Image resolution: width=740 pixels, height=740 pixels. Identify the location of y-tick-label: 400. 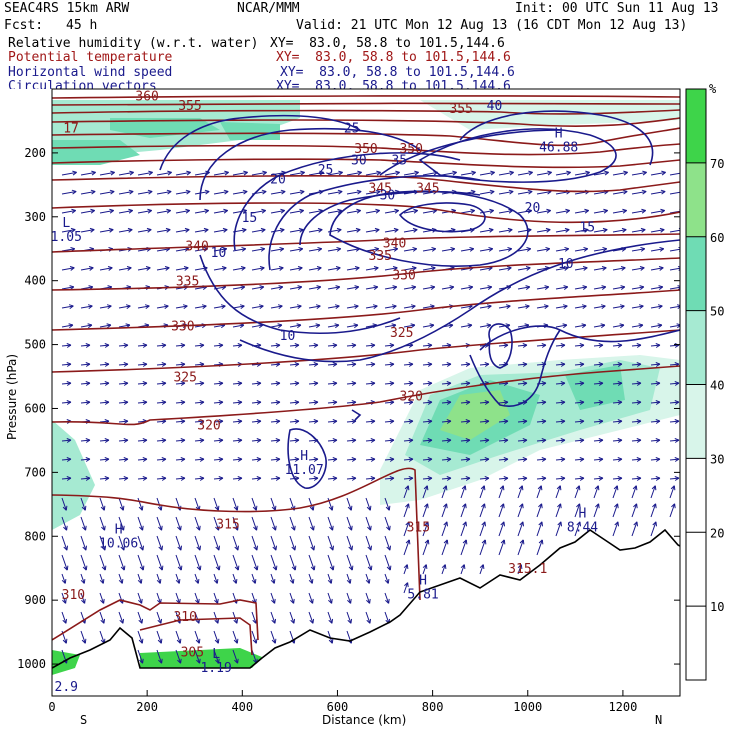
(35, 281).